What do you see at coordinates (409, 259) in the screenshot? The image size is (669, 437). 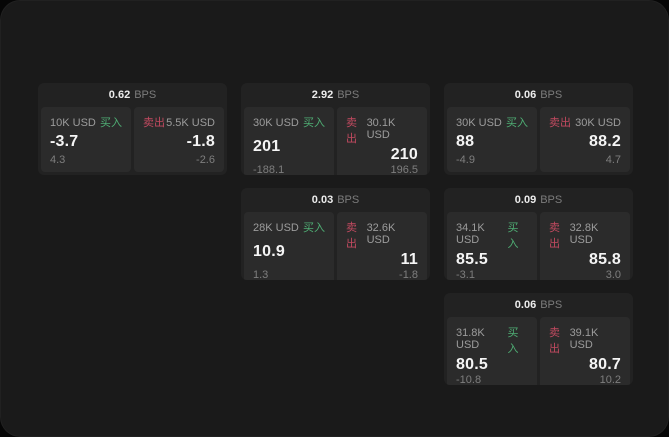 I see `sell-price: 11` at bounding box center [409, 259].